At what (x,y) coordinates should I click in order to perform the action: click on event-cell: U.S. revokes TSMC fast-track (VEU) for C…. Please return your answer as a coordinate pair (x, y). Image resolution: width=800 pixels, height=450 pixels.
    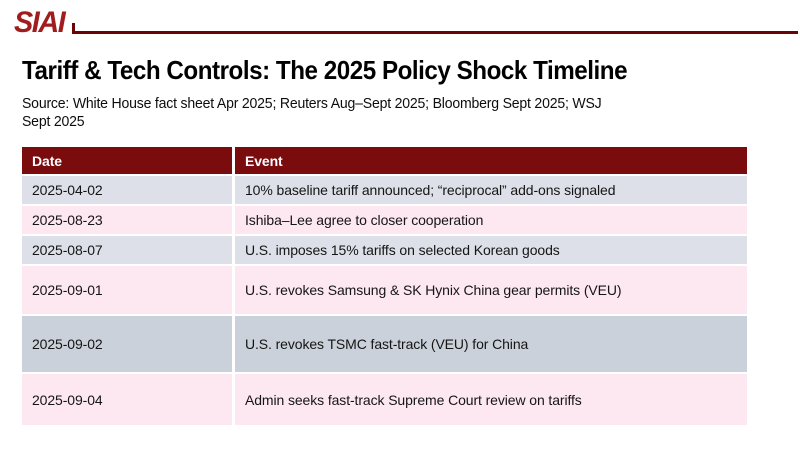
    Looking at the image, I should click on (491, 344).